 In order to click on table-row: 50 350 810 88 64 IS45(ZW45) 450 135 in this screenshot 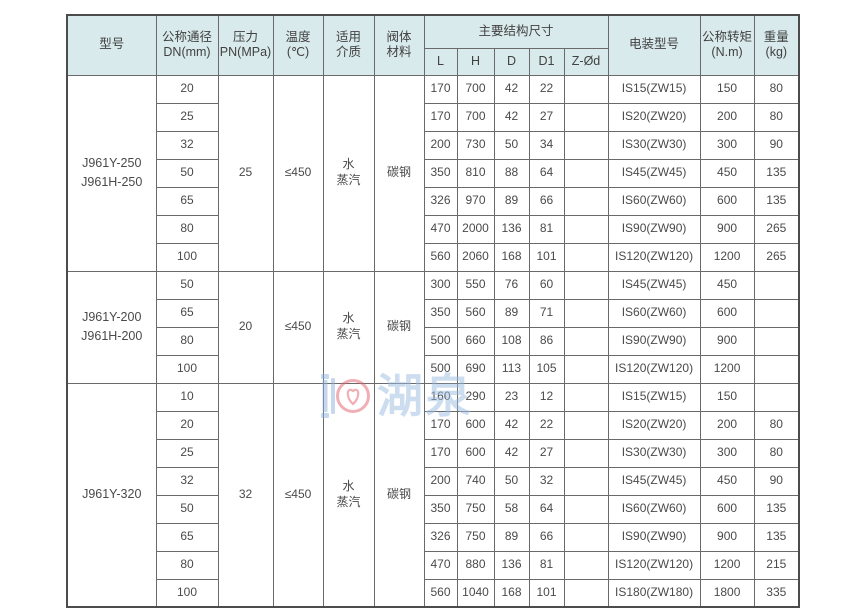, I will do `click(433, 173)`.